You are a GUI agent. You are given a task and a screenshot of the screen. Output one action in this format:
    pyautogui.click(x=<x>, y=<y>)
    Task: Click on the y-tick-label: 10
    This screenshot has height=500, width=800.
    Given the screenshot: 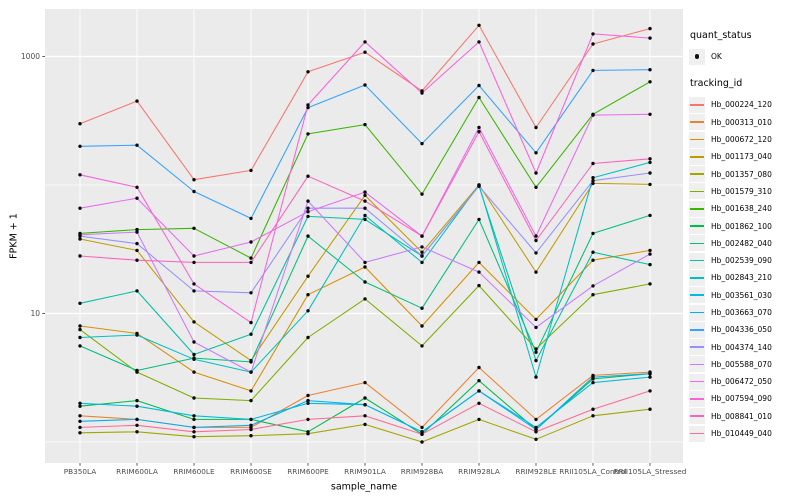 What is the action you would take?
    pyautogui.click(x=35, y=313)
    